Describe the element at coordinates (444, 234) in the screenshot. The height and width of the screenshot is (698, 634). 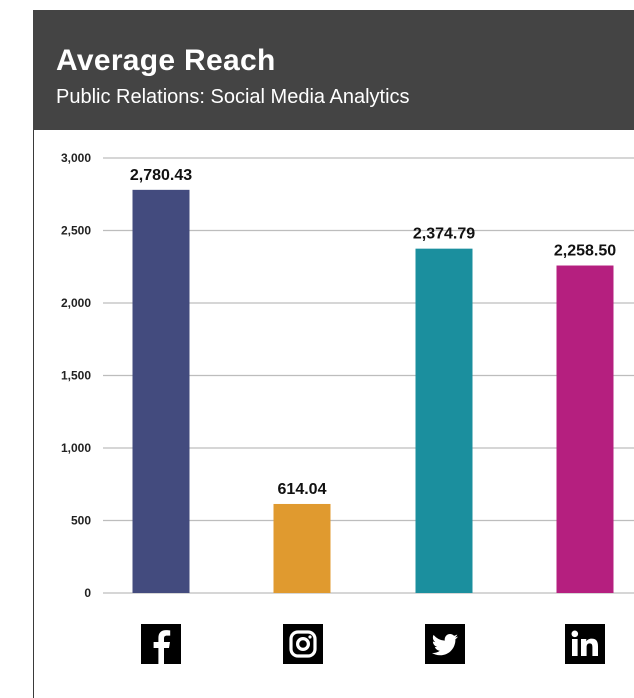
I see `data-label: 2,374.79` at that location.